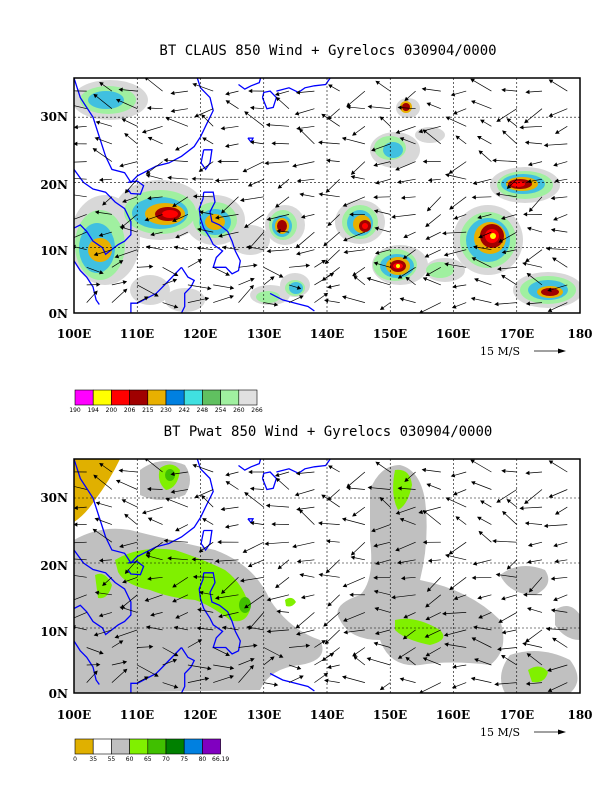 The height and width of the screenshot is (792, 612). What do you see at coordinates (203, 759) in the screenshot?
I see `colorbar-label: 80` at bounding box center [203, 759].